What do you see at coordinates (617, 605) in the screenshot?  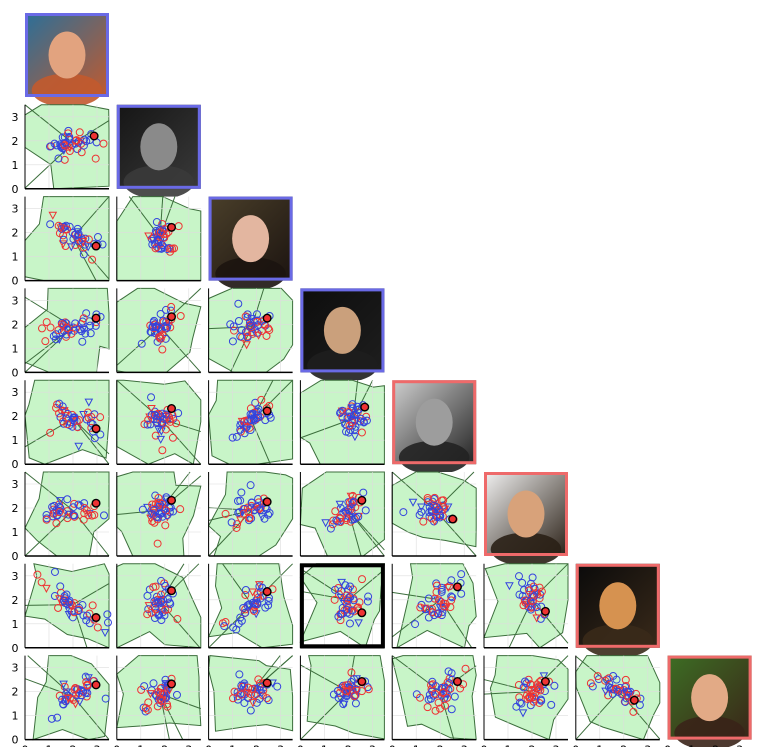 I see `photo-frame` at bounding box center [617, 605].